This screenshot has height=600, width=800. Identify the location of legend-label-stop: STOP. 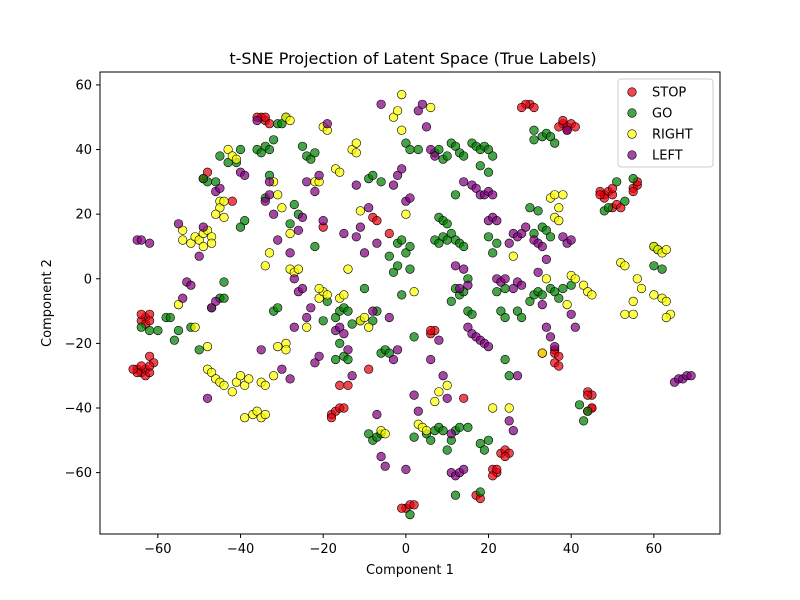
(669, 93).